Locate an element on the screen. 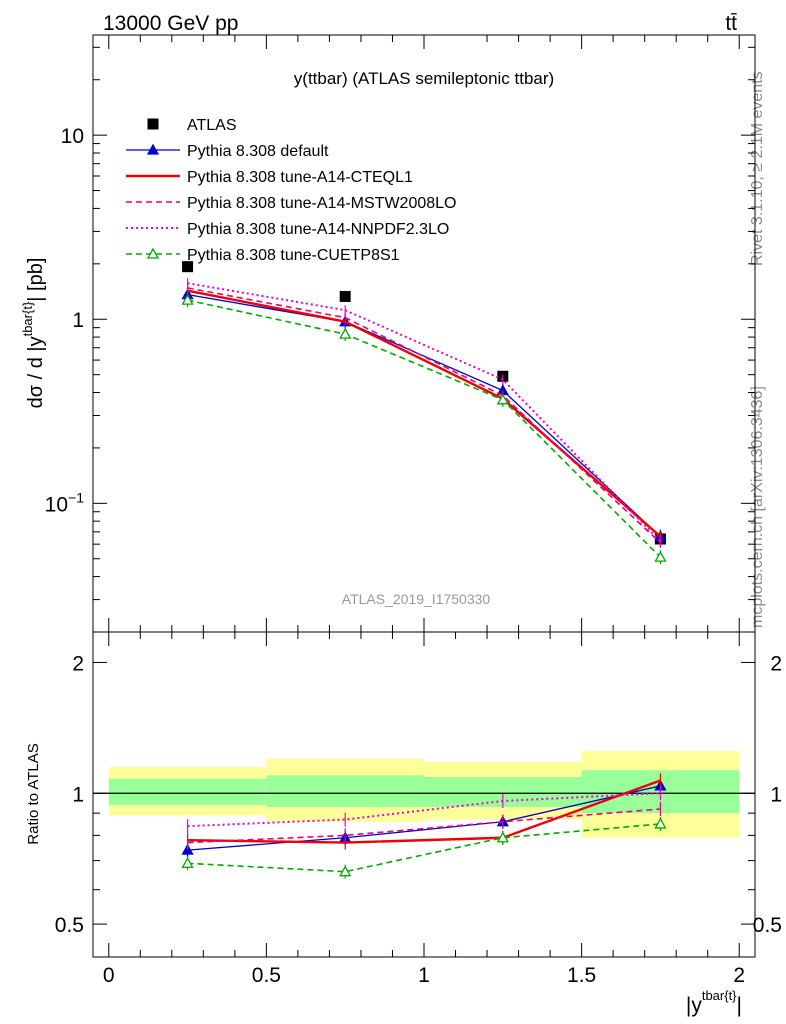 The height and width of the screenshot is (1024, 786). ratio-series-line-pythia-8-308-tune-a14-cteql1 is located at coordinates (424, 811).